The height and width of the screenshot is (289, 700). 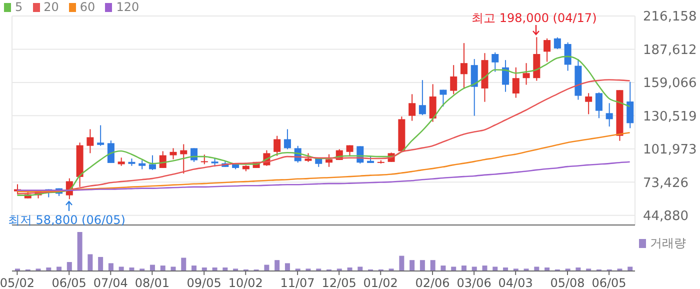 I want to click on x-tick-label: 05/02, so click(x=17, y=282).